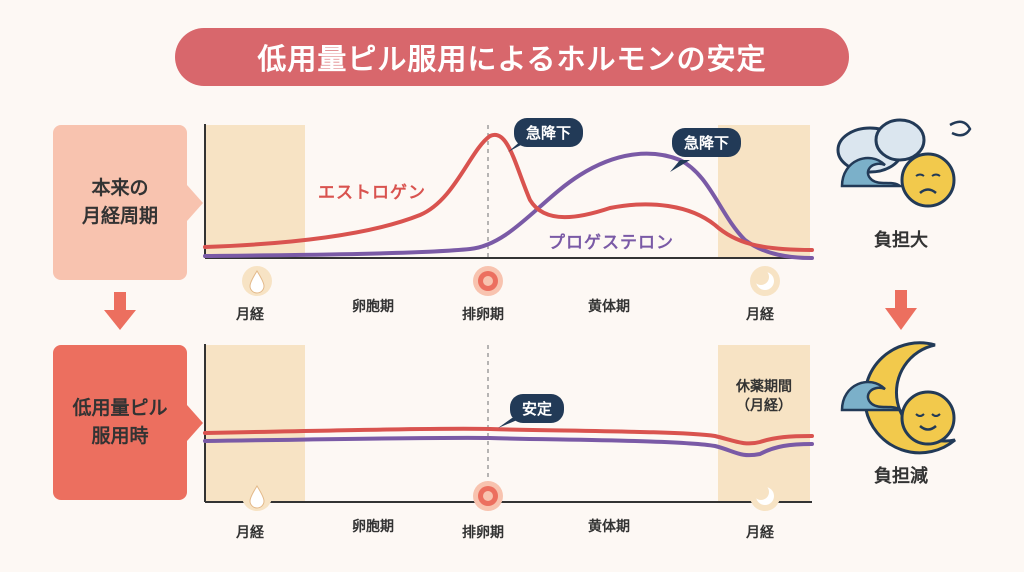 The image size is (1024, 572). Describe the element at coordinates (611, 243) in the screenshot. I see `progesterone-label: プロゲステロン` at that location.